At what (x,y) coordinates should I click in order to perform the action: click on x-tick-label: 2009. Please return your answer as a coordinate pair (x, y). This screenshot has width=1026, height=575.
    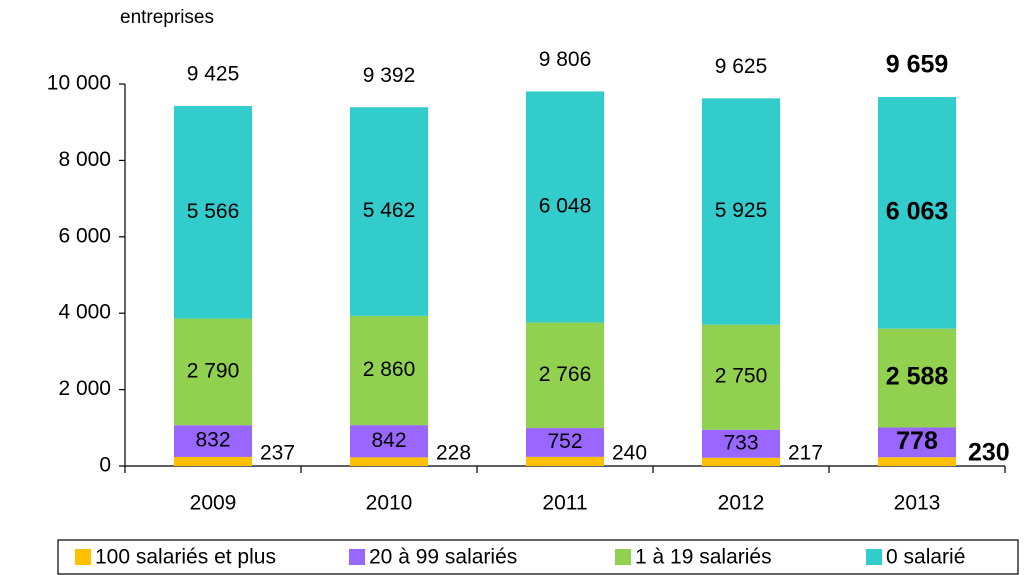
    Looking at the image, I should click on (213, 503).